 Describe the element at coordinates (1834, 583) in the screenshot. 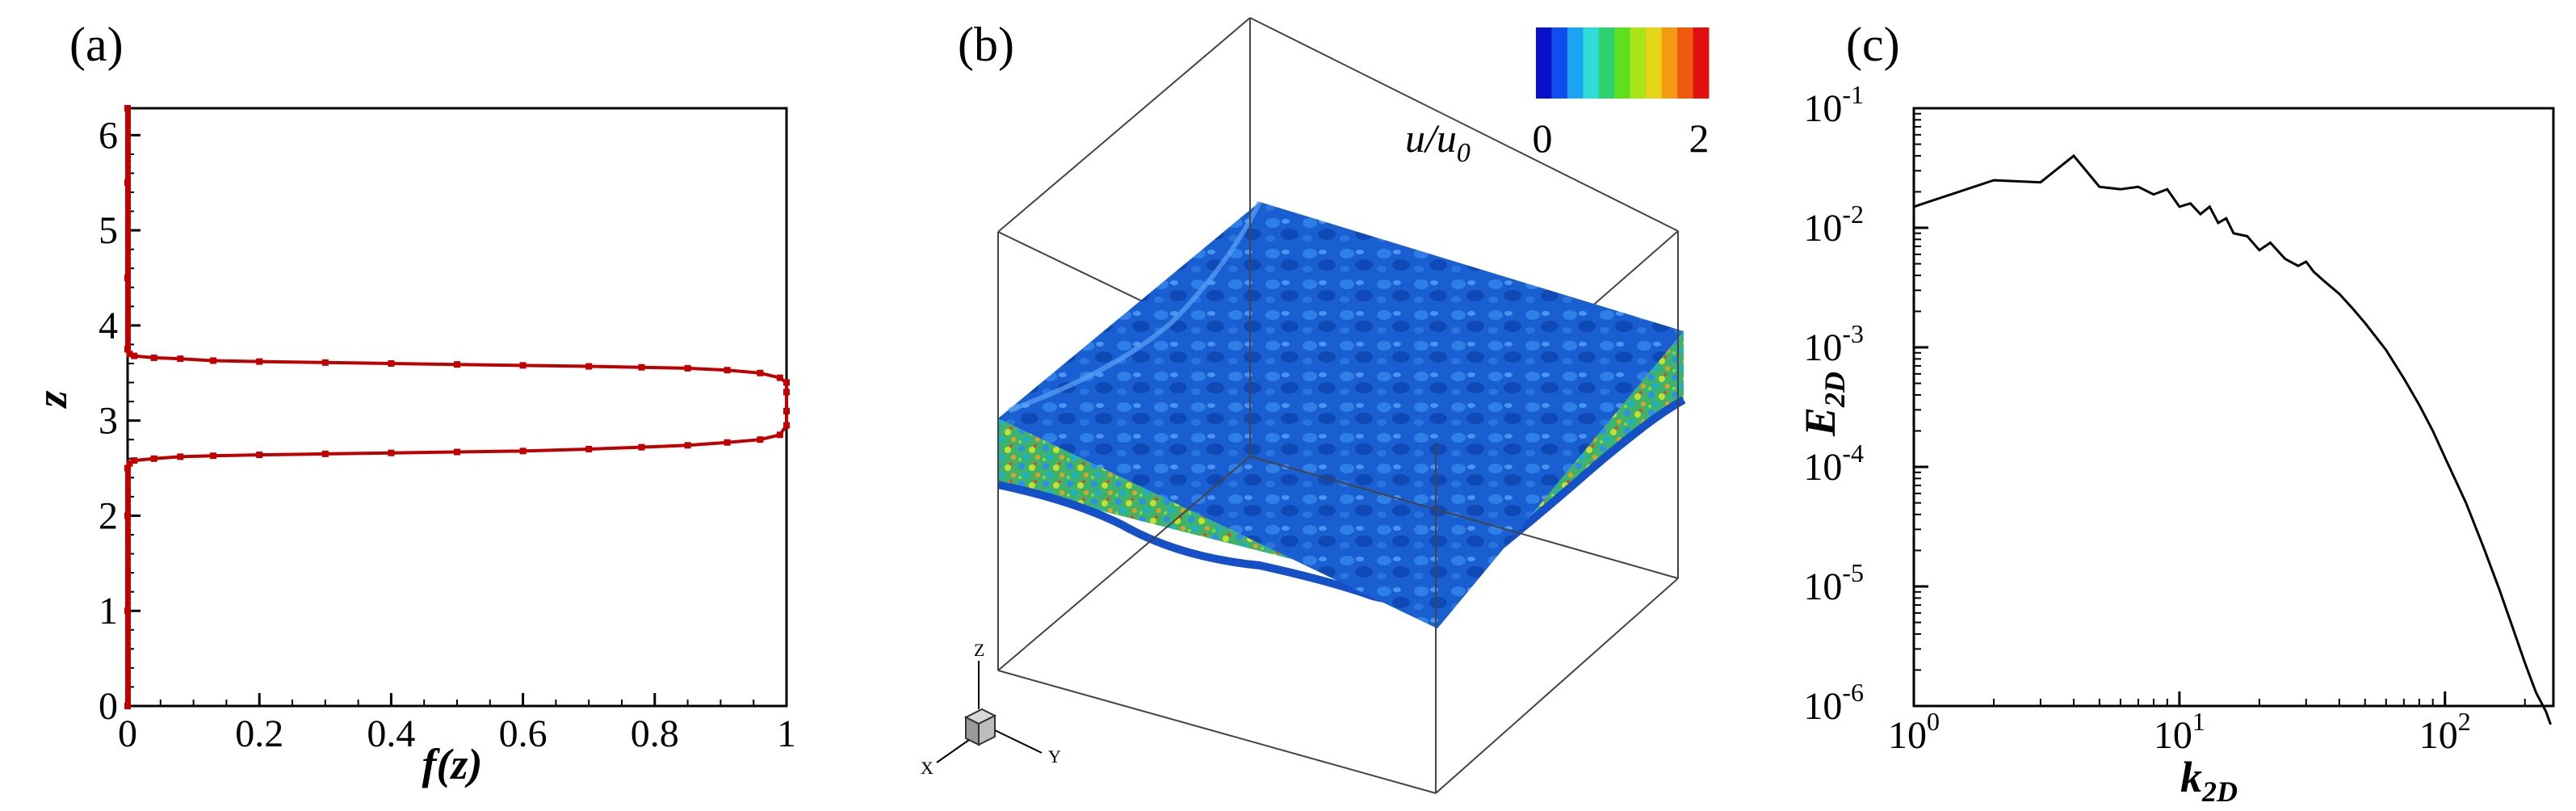

I see `panel-c-y-tick-label: 10⁻⁵` at that location.